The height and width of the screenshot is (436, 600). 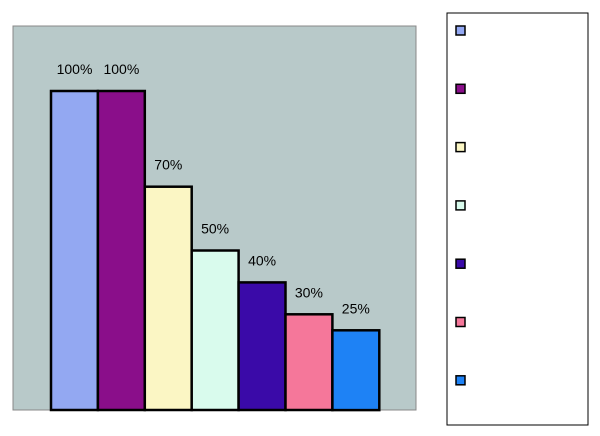 I want to click on data-label-3: 70%, so click(x=168, y=165).